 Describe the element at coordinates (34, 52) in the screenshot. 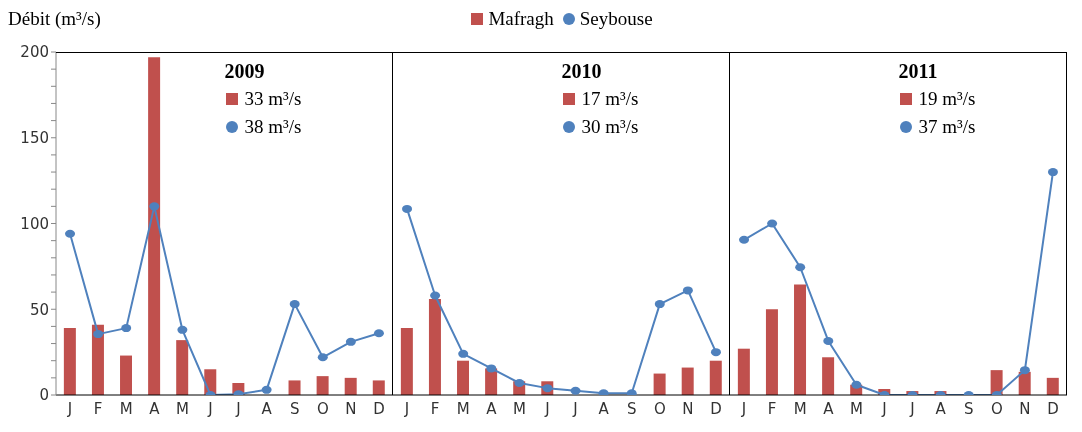

I see `y-tick-label: 200` at that location.